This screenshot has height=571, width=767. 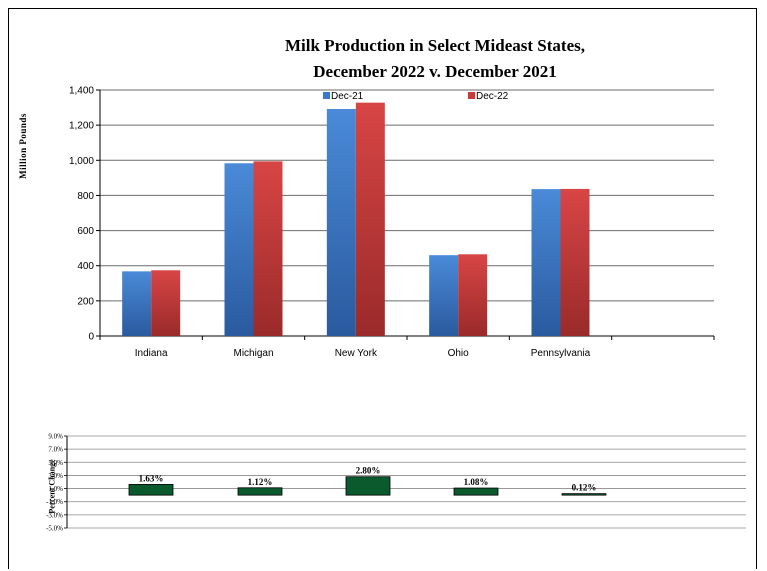 What do you see at coordinates (54, 529) in the screenshot?
I see `pct-y-tick-label: -5.0%` at bounding box center [54, 529].